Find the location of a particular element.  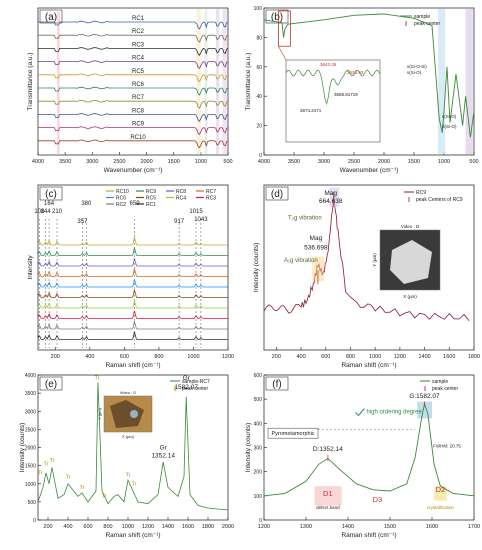

y-tick-label: 80 is located at coordinates (259, 38).